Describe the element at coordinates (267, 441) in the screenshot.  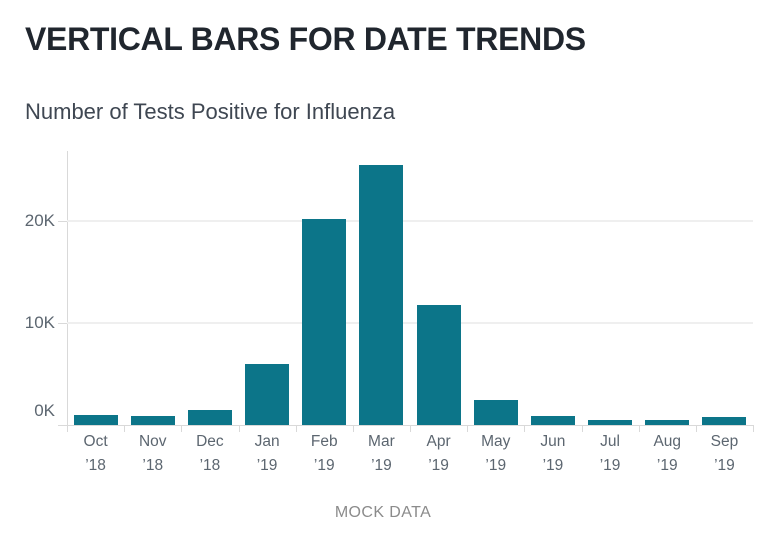
I see `x-label-month: Jan` at that location.